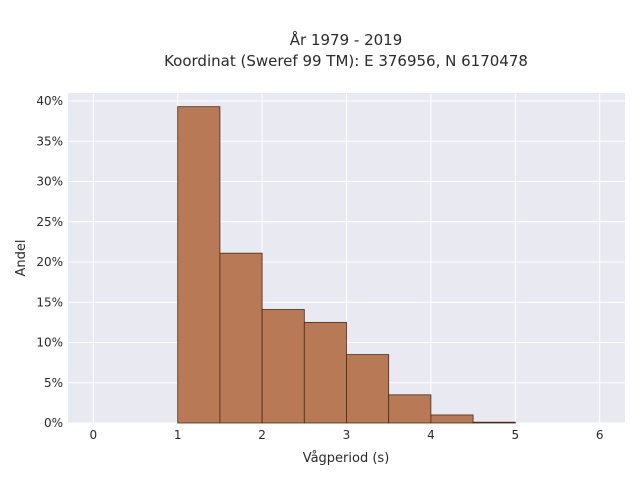 This screenshot has height=480, width=640. I want to click on chart-title: År 1979 - 2019, so click(346, 39).